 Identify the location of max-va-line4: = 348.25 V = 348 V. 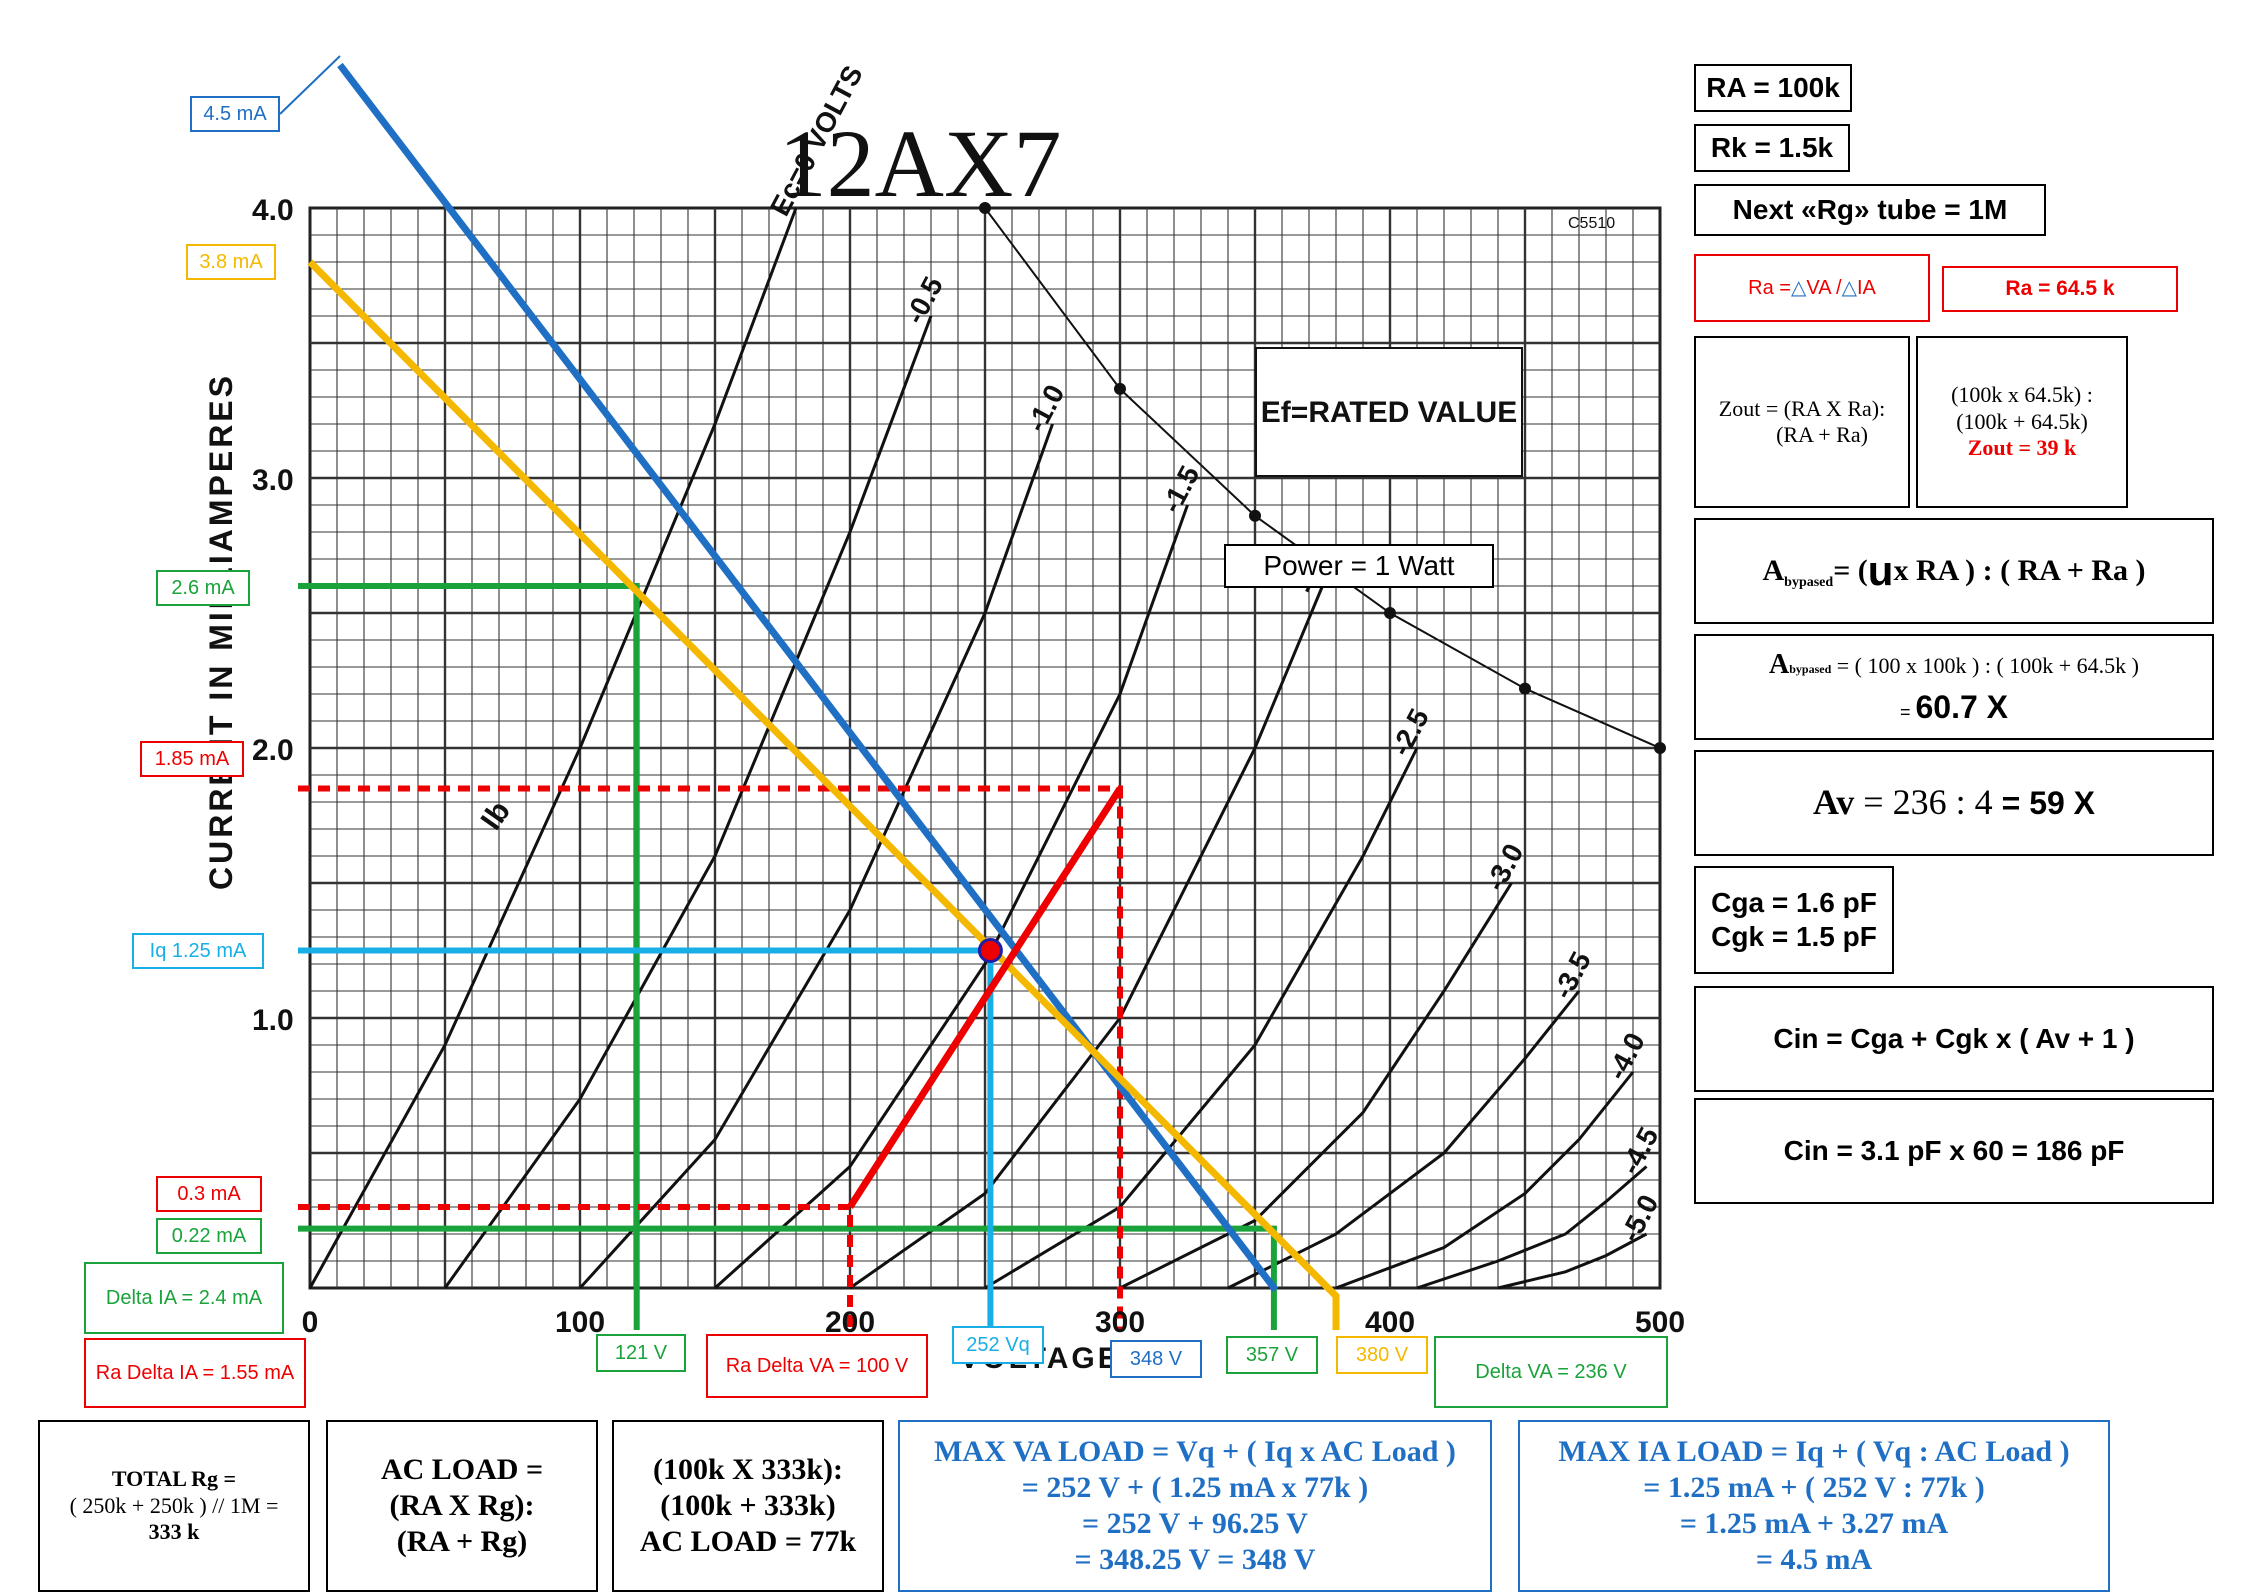
(1195, 1559).